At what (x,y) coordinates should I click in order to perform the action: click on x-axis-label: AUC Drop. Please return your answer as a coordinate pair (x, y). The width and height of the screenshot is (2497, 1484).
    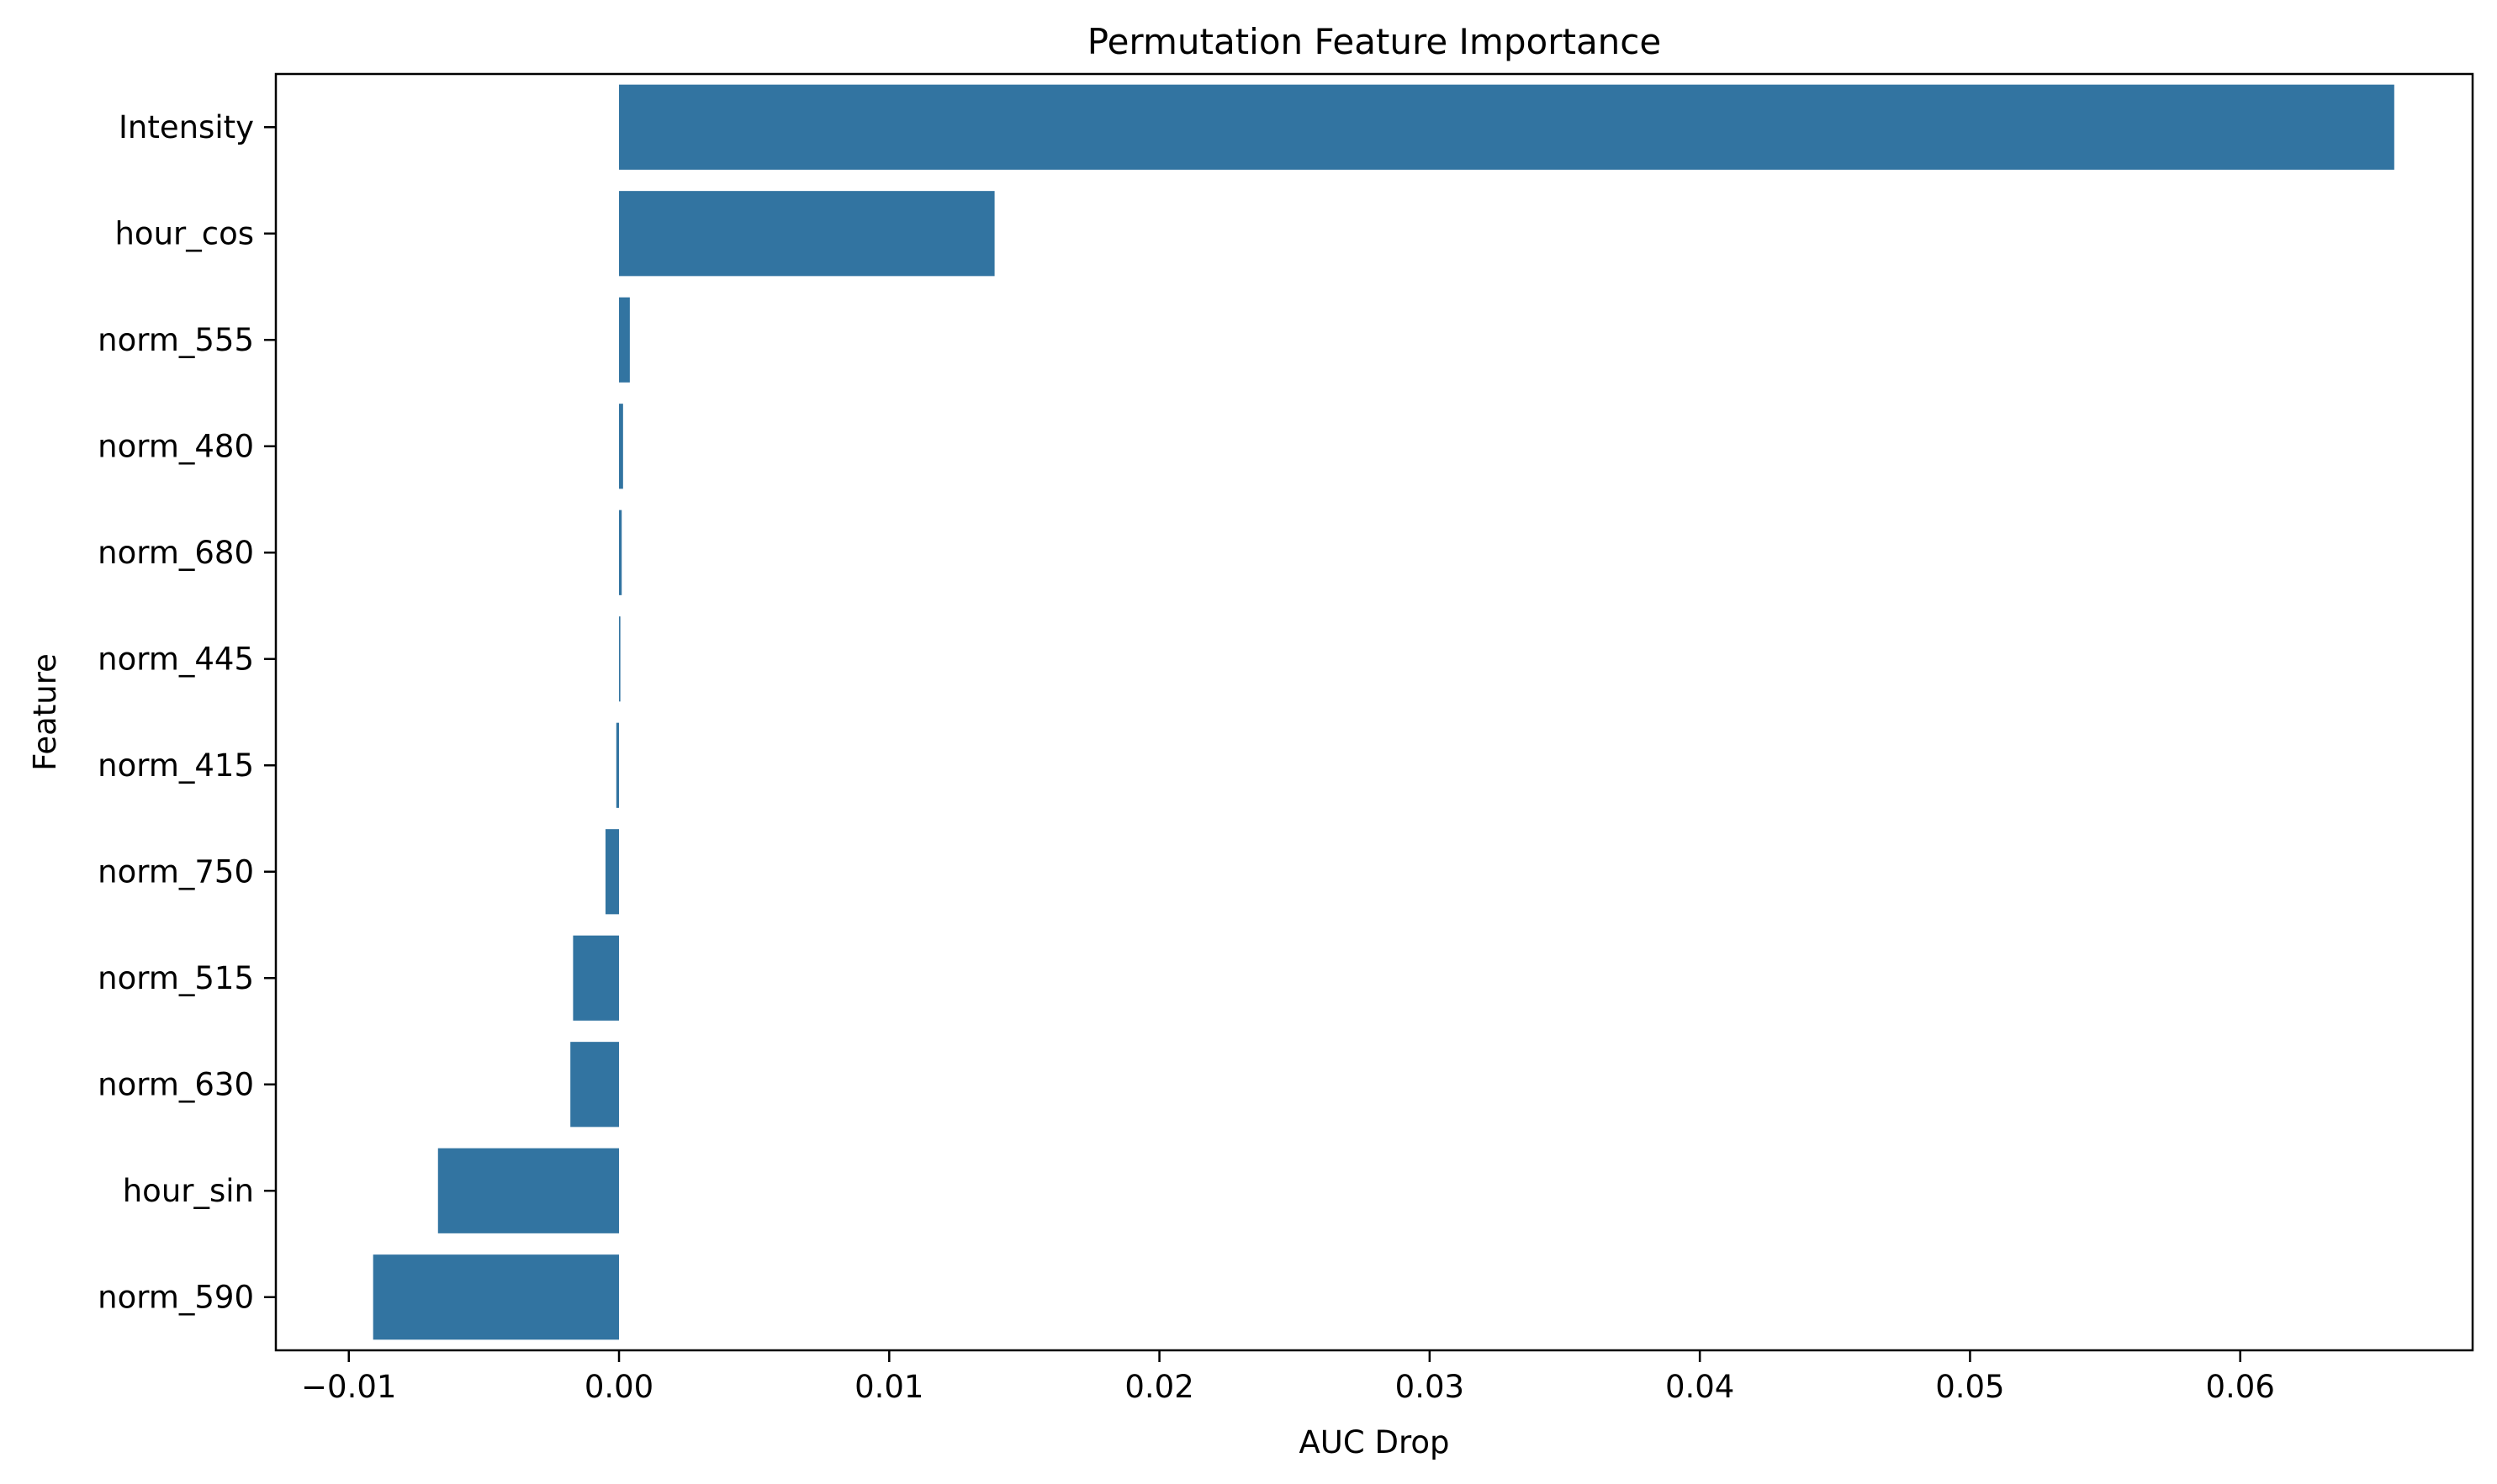
    Looking at the image, I should click on (1374, 1442).